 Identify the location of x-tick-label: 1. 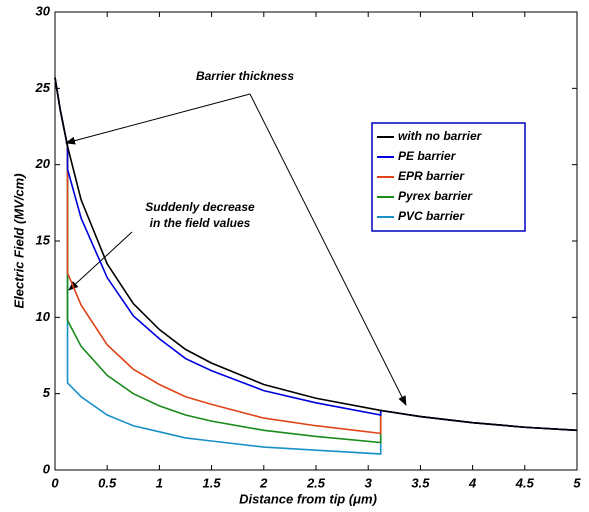
(159, 482).